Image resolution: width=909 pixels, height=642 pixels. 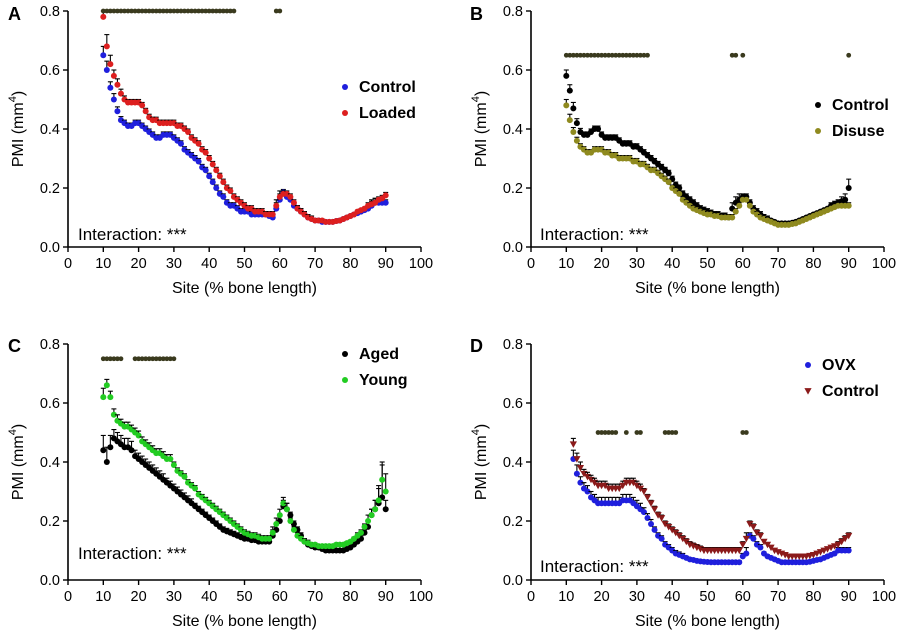 I want to click on panel-a-x-tick-label: 40, so click(x=209, y=264).